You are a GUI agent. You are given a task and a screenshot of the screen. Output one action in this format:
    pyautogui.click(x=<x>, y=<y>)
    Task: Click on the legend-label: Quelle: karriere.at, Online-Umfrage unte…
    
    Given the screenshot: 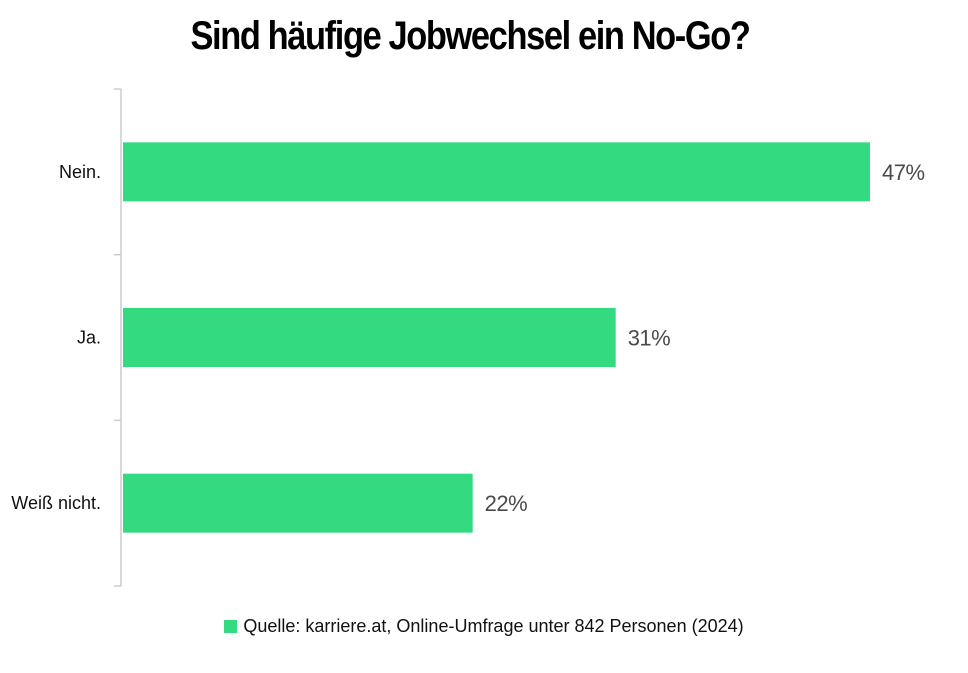 What is the action you would take?
    pyautogui.click(x=493, y=626)
    